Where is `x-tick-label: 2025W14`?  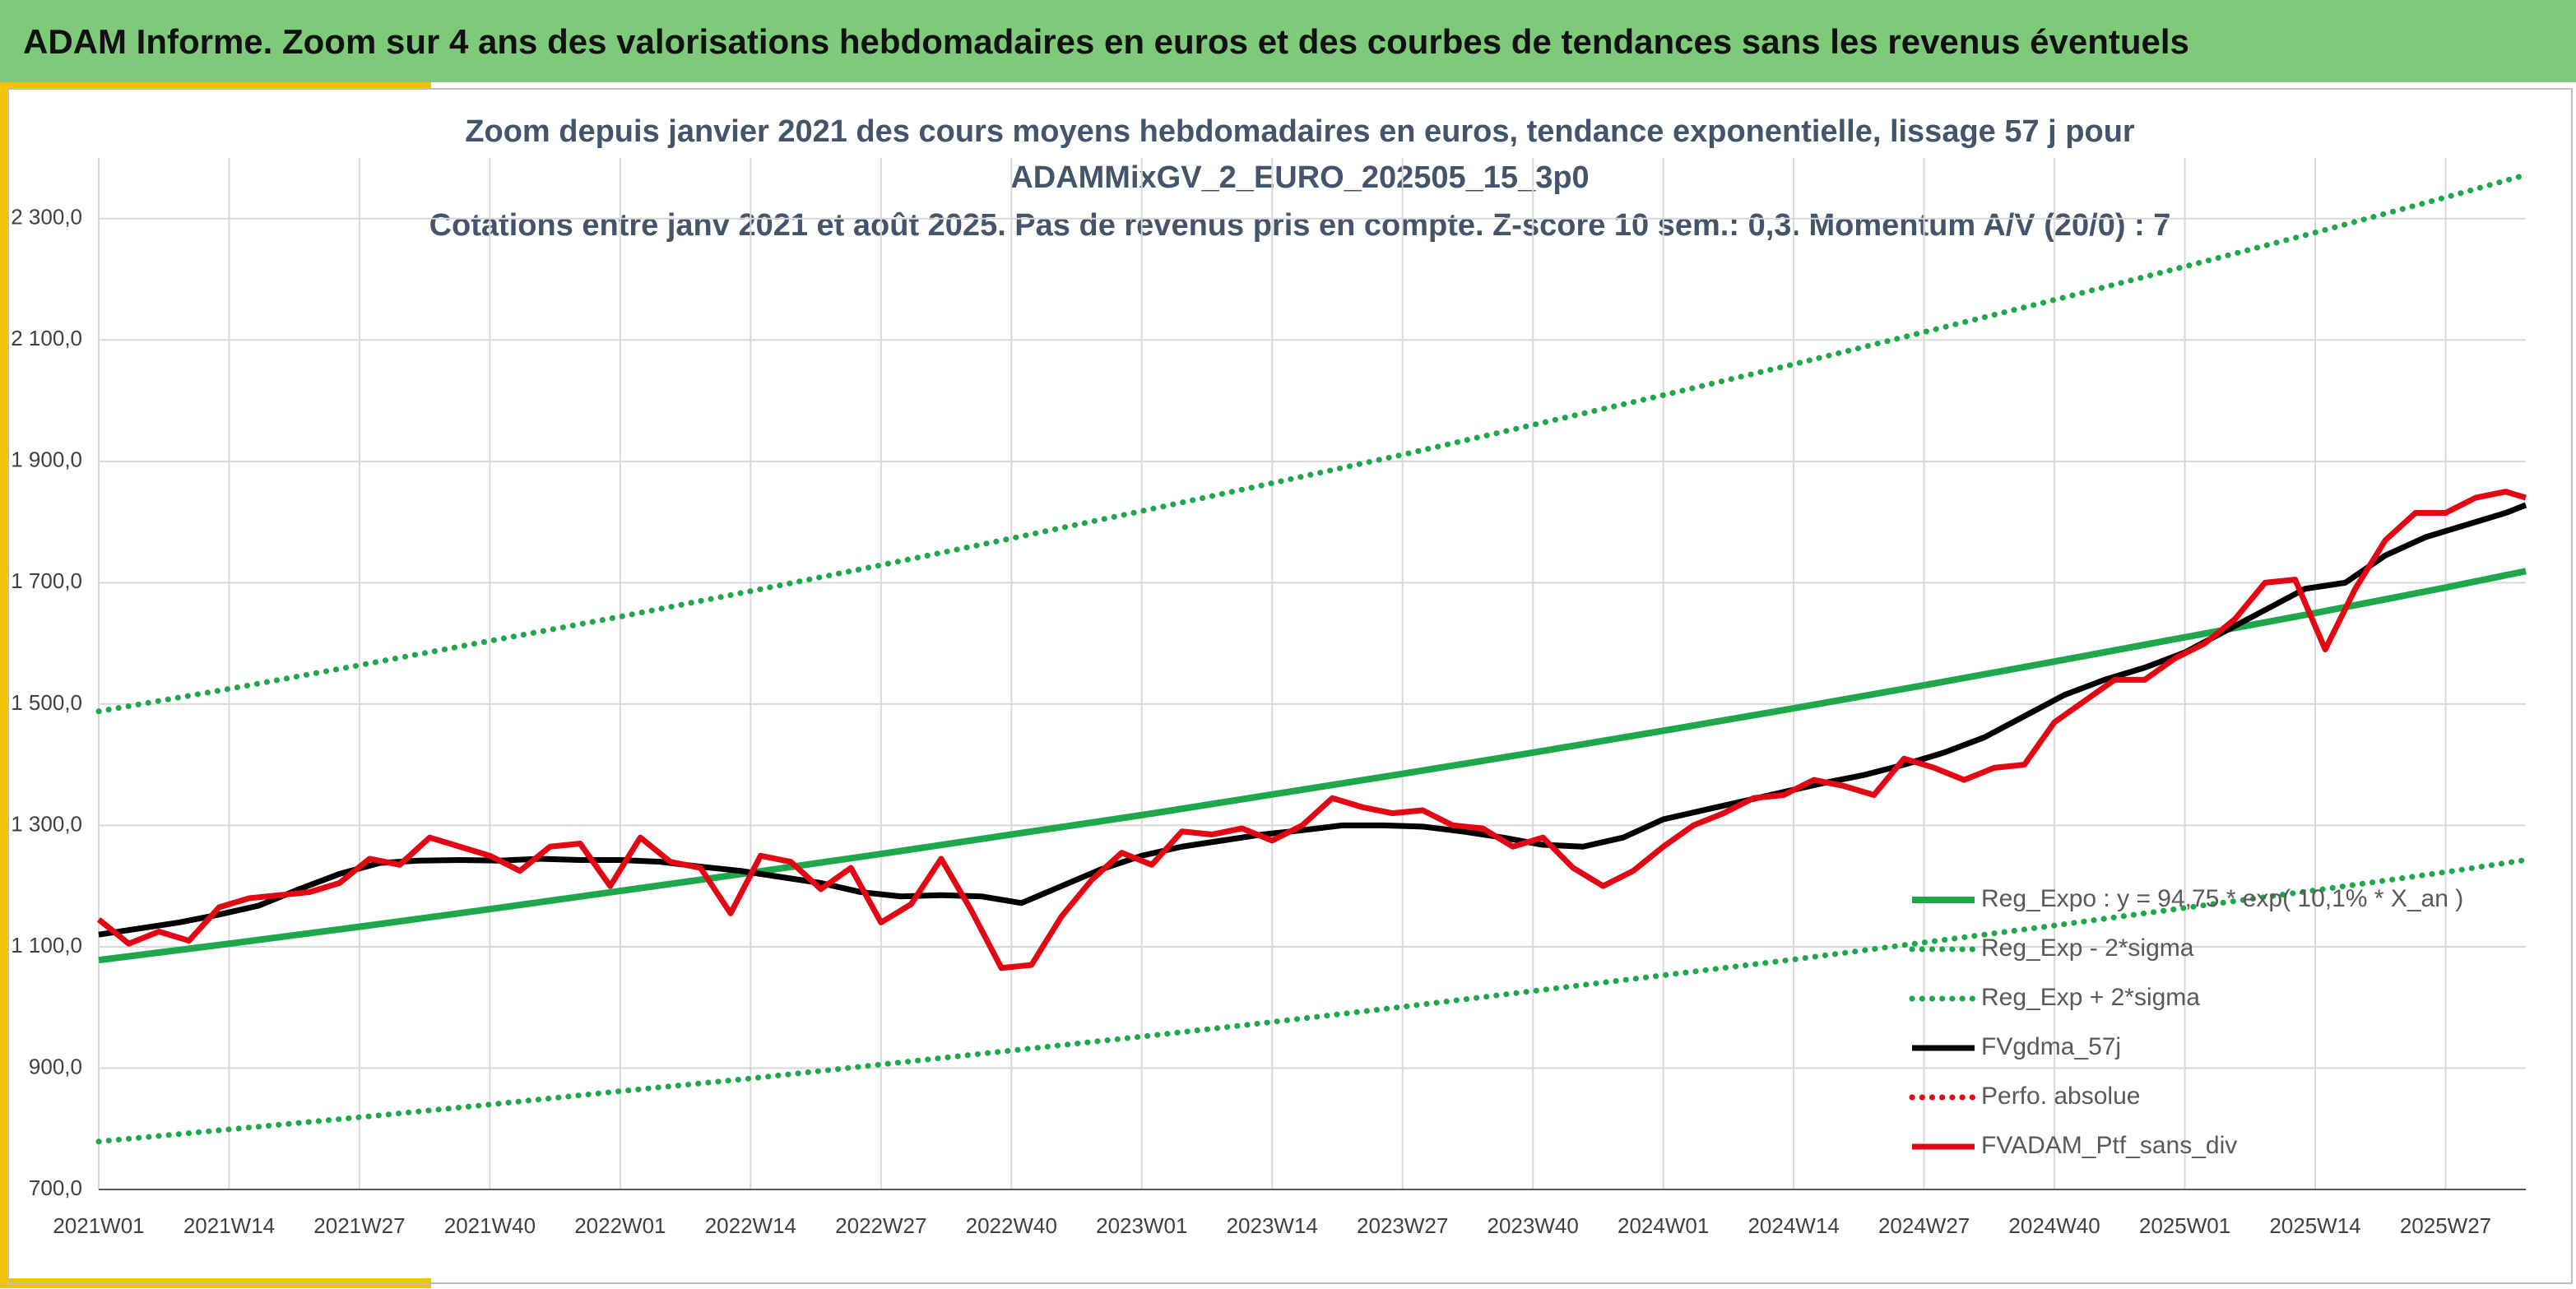
x-tick-label: 2025W14 is located at coordinates (2314, 1225).